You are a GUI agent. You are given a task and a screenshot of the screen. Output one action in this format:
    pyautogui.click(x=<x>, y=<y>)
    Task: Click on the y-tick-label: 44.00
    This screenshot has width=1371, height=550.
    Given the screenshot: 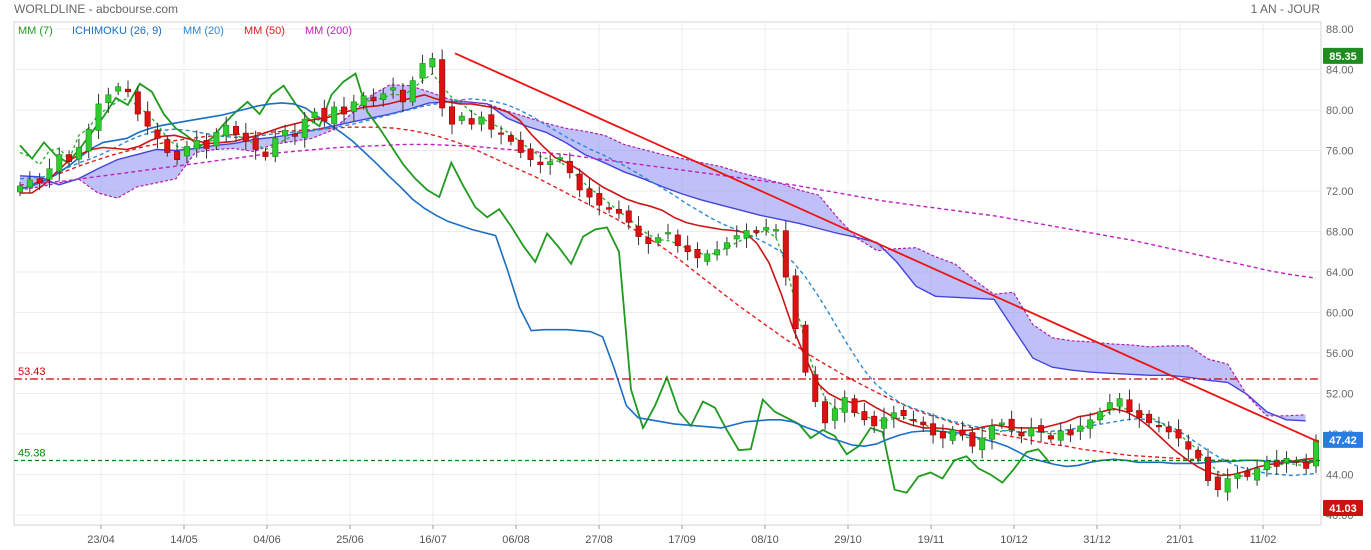 What is the action you would take?
    pyautogui.click(x=1340, y=476)
    